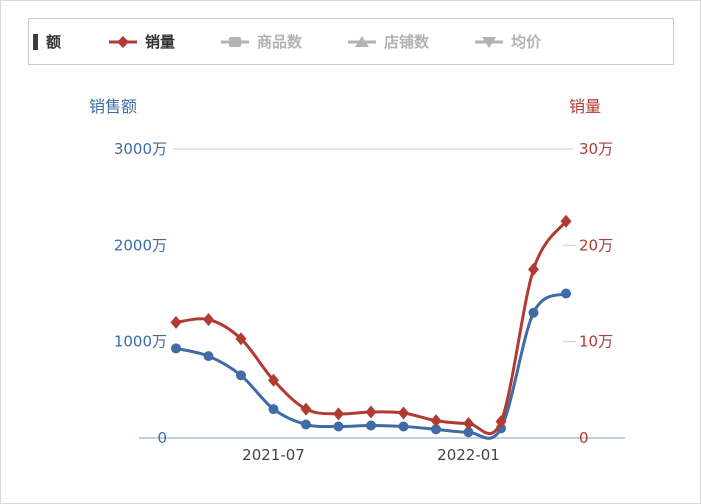  Describe the element at coordinates (160, 42) in the screenshot. I see `legend-label: 销量` at that location.